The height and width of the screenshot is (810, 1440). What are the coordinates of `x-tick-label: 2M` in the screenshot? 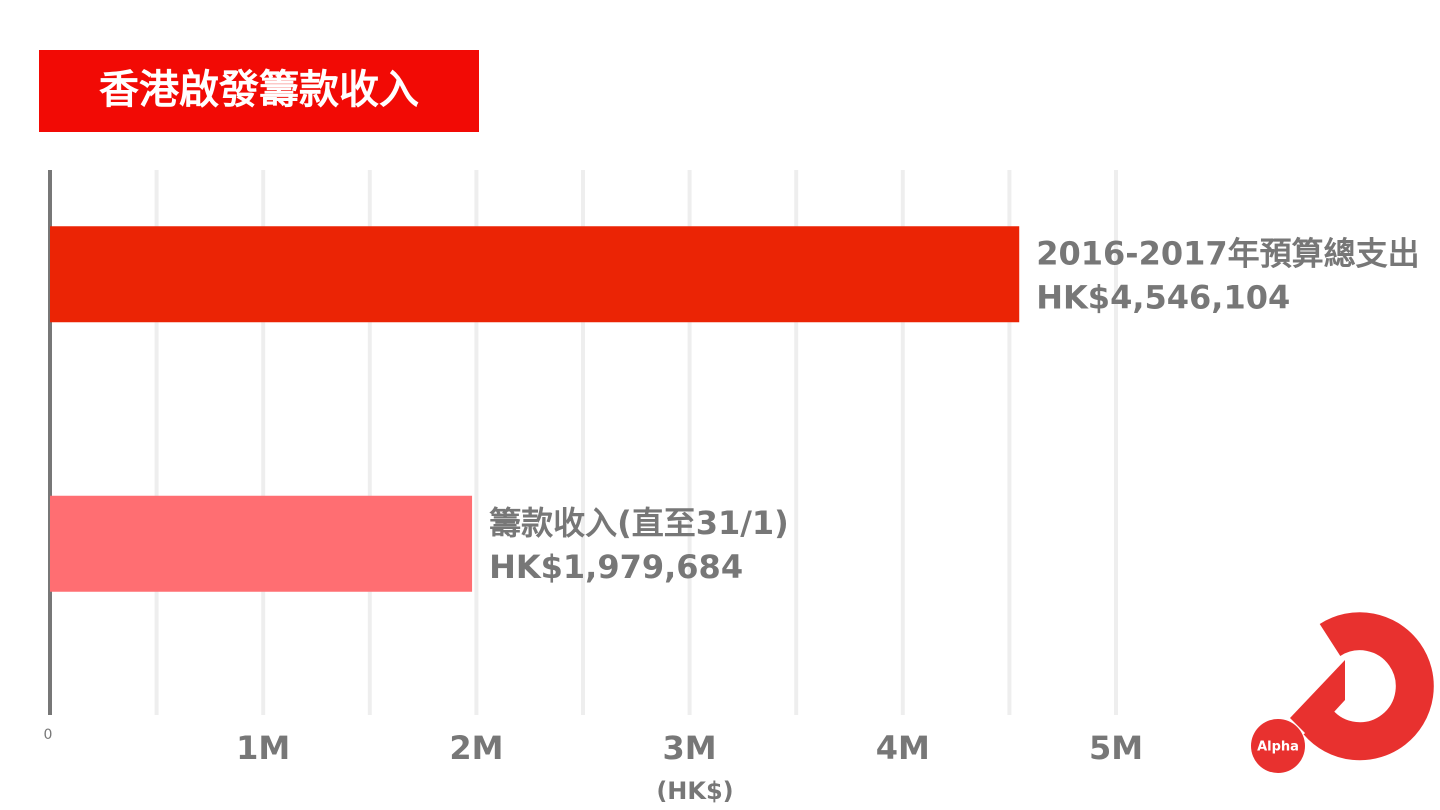 It's located at (476, 748).